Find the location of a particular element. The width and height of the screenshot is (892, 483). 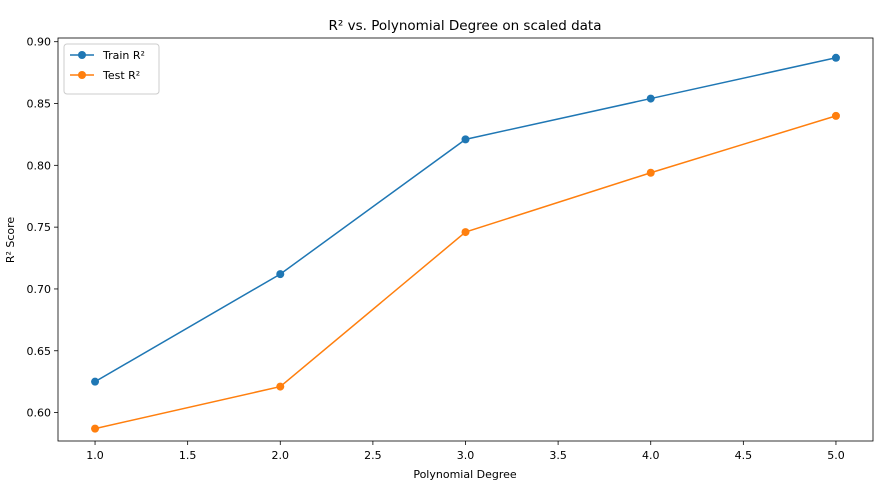

x-axis: 1.0 1.5 2.0 2.5 3.0 3.5 4.0 4.5 5.0 is located at coordinates (465, 451).